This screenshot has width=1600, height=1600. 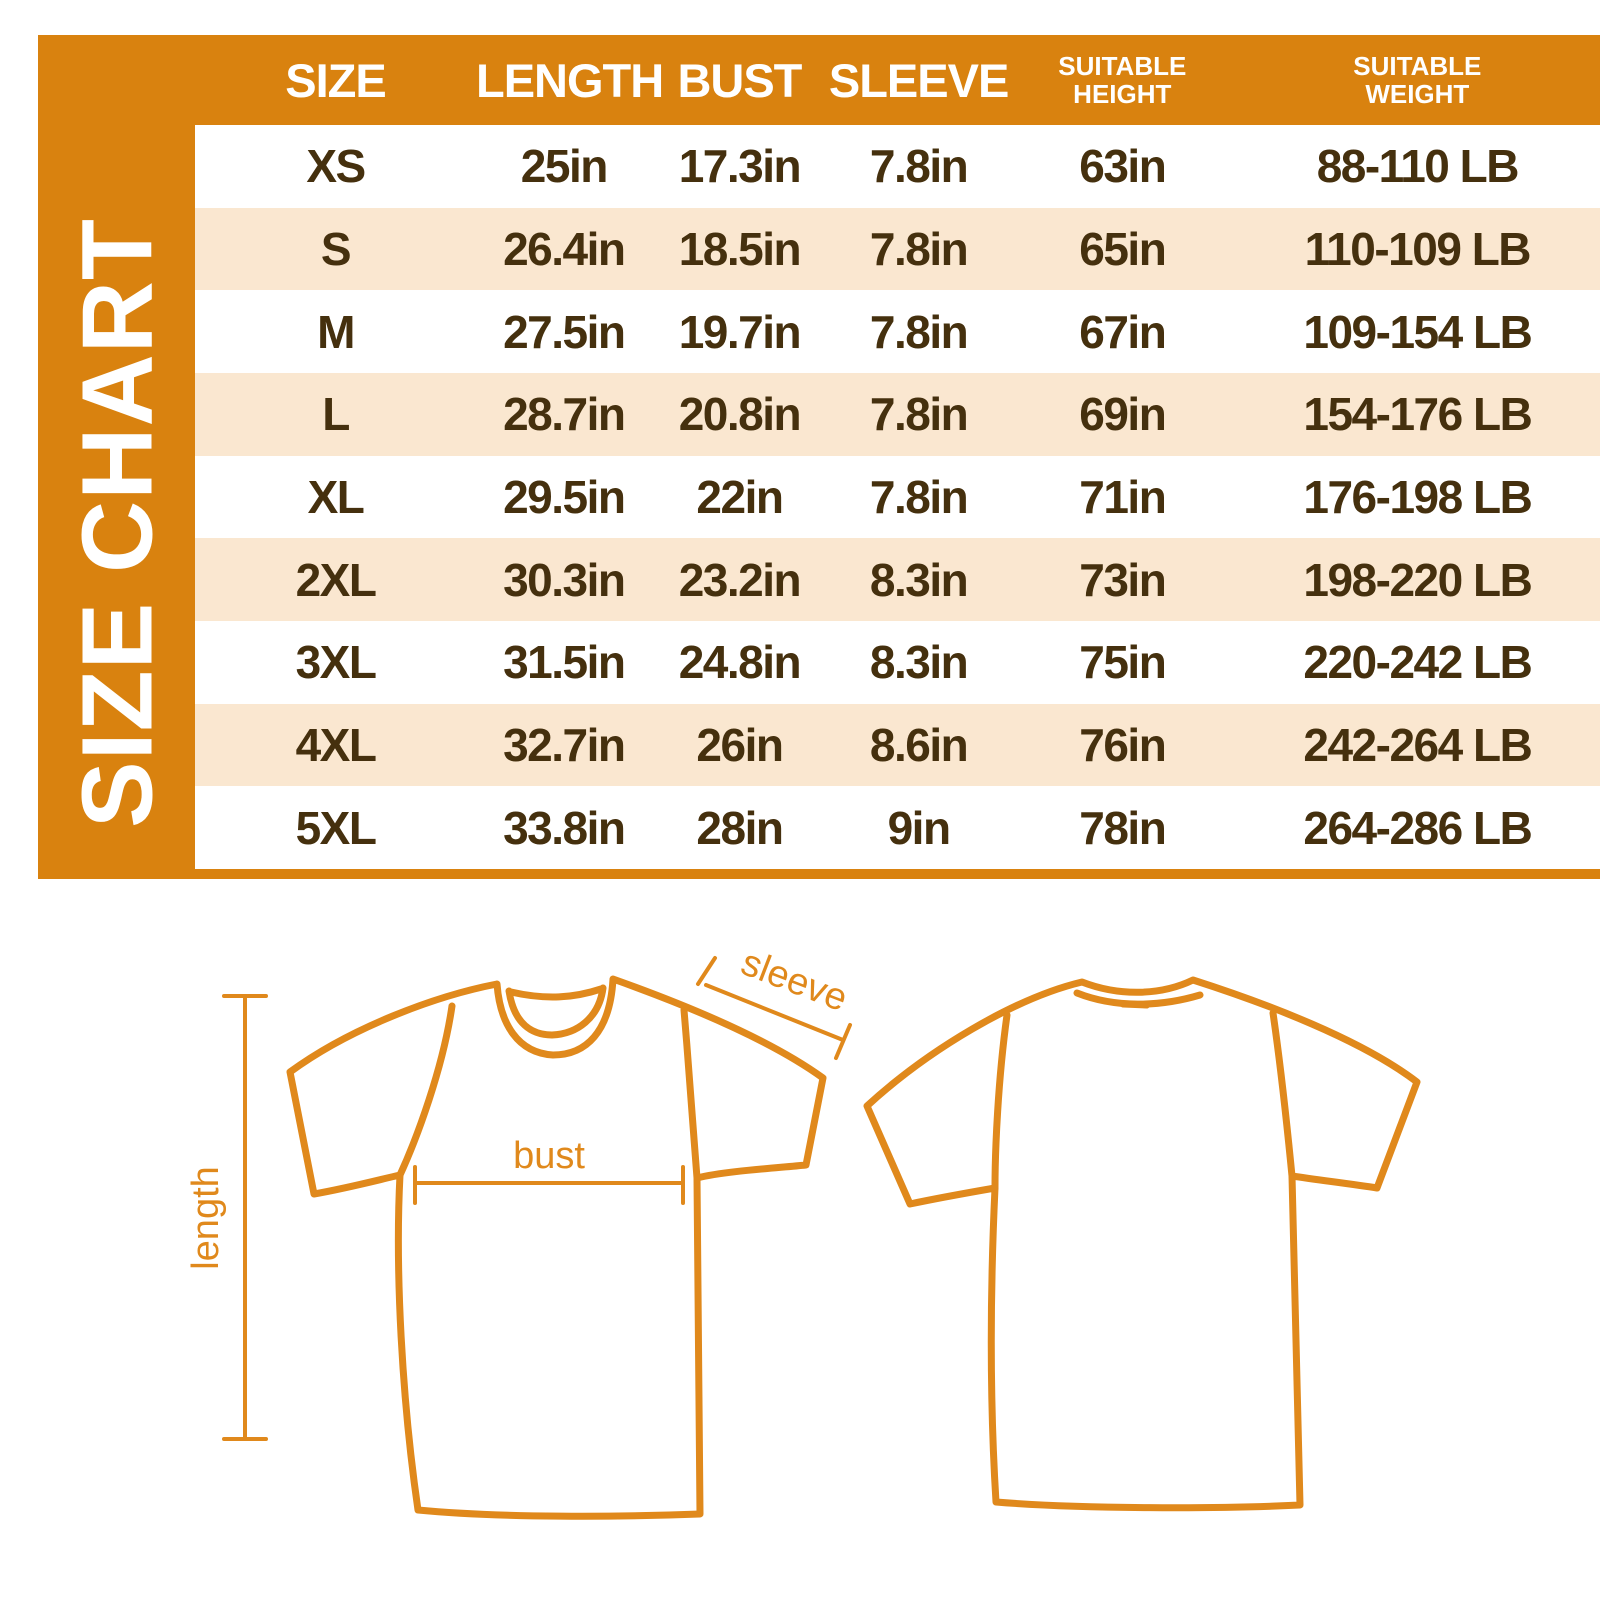 I want to click on table-row: S 26.4in 18.5in 7.8in 65in 110-109 LB, so click(x=897, y=249).